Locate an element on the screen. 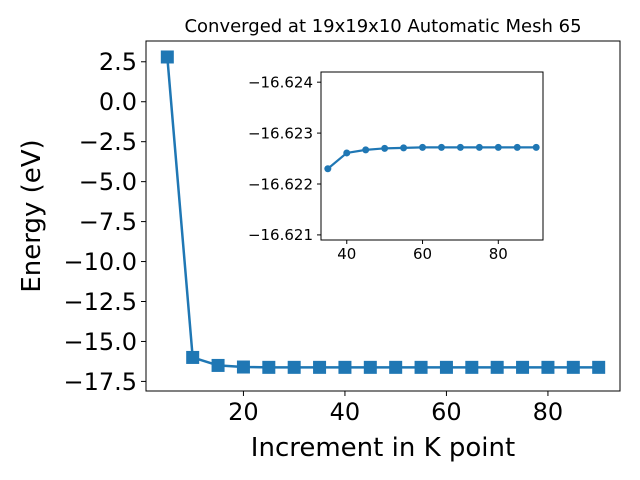 The image size is (640, 480). main-y-tick-label: −7.5 is located at coordinates (108, 222).